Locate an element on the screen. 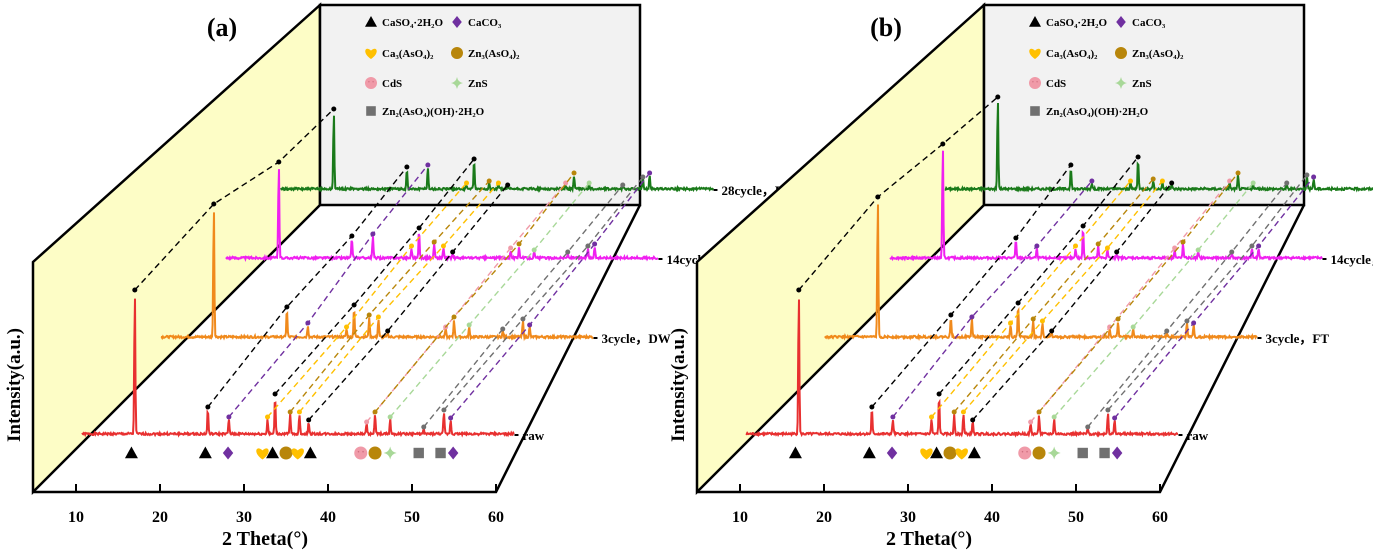 This screenshot has height=555, width=1373. star-shape is located at coordinates (1121, 83).